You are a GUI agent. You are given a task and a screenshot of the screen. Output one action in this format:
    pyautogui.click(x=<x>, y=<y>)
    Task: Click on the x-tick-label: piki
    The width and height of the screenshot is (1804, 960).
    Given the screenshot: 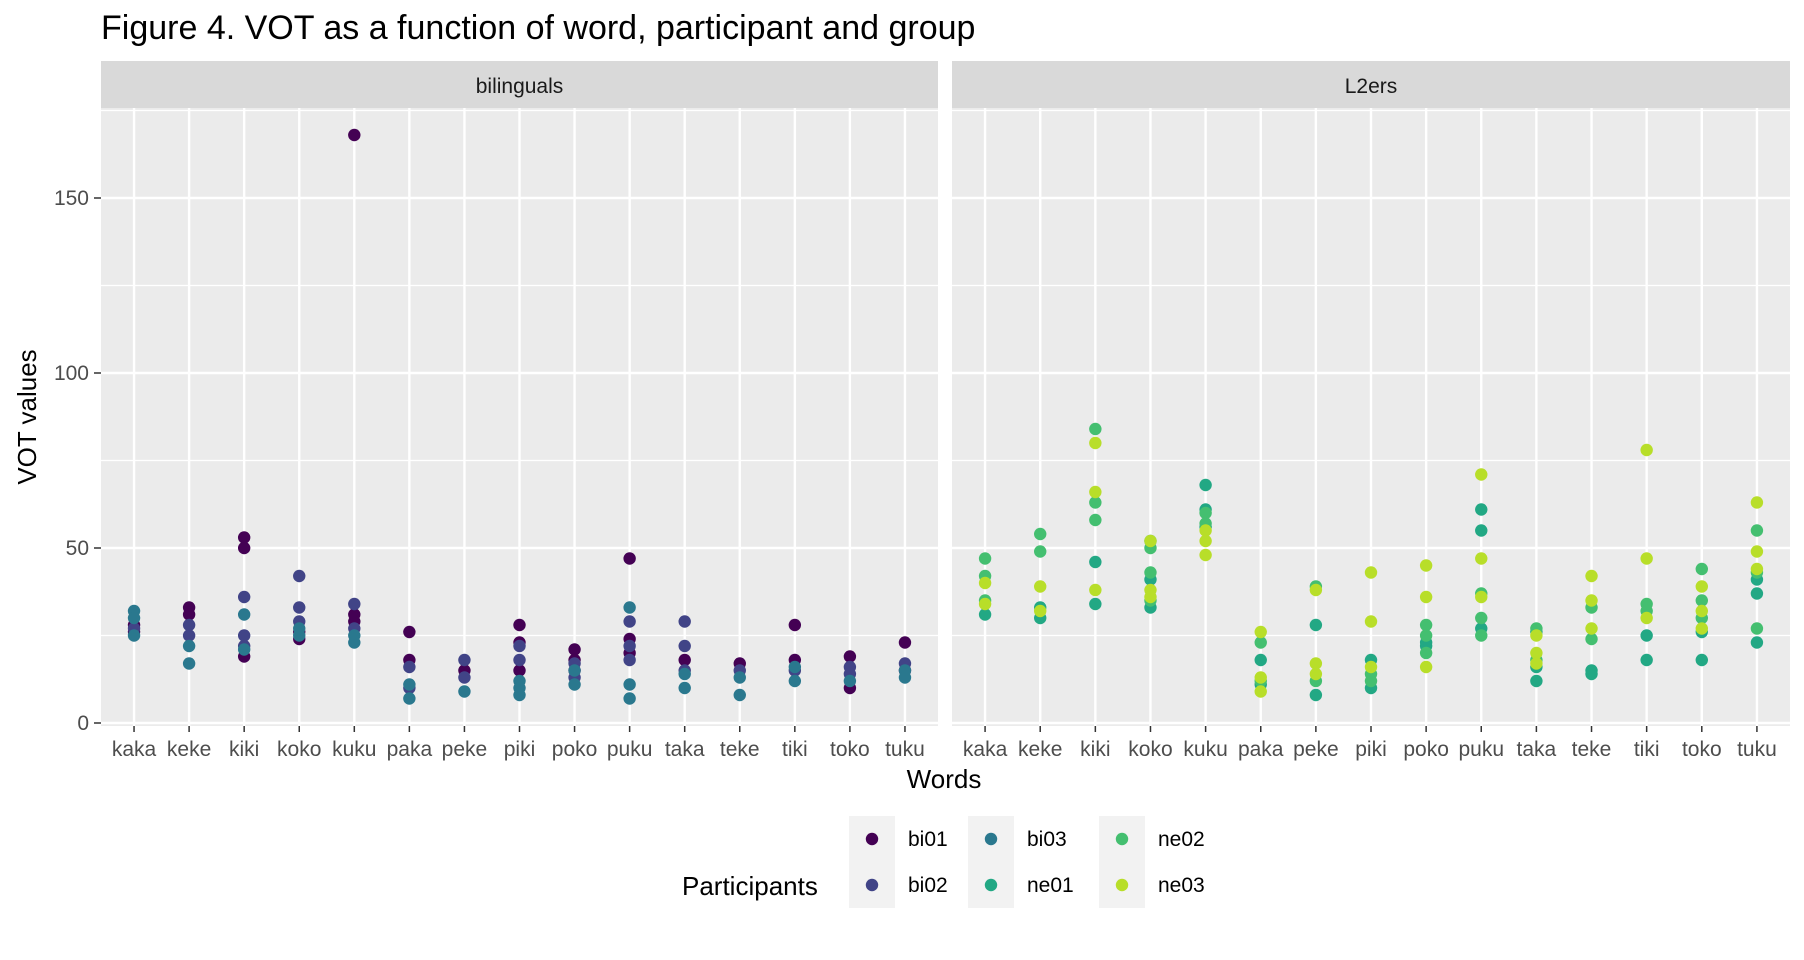 What is the action you would take?
    pyautogui.click(x=1371, y=749)
    